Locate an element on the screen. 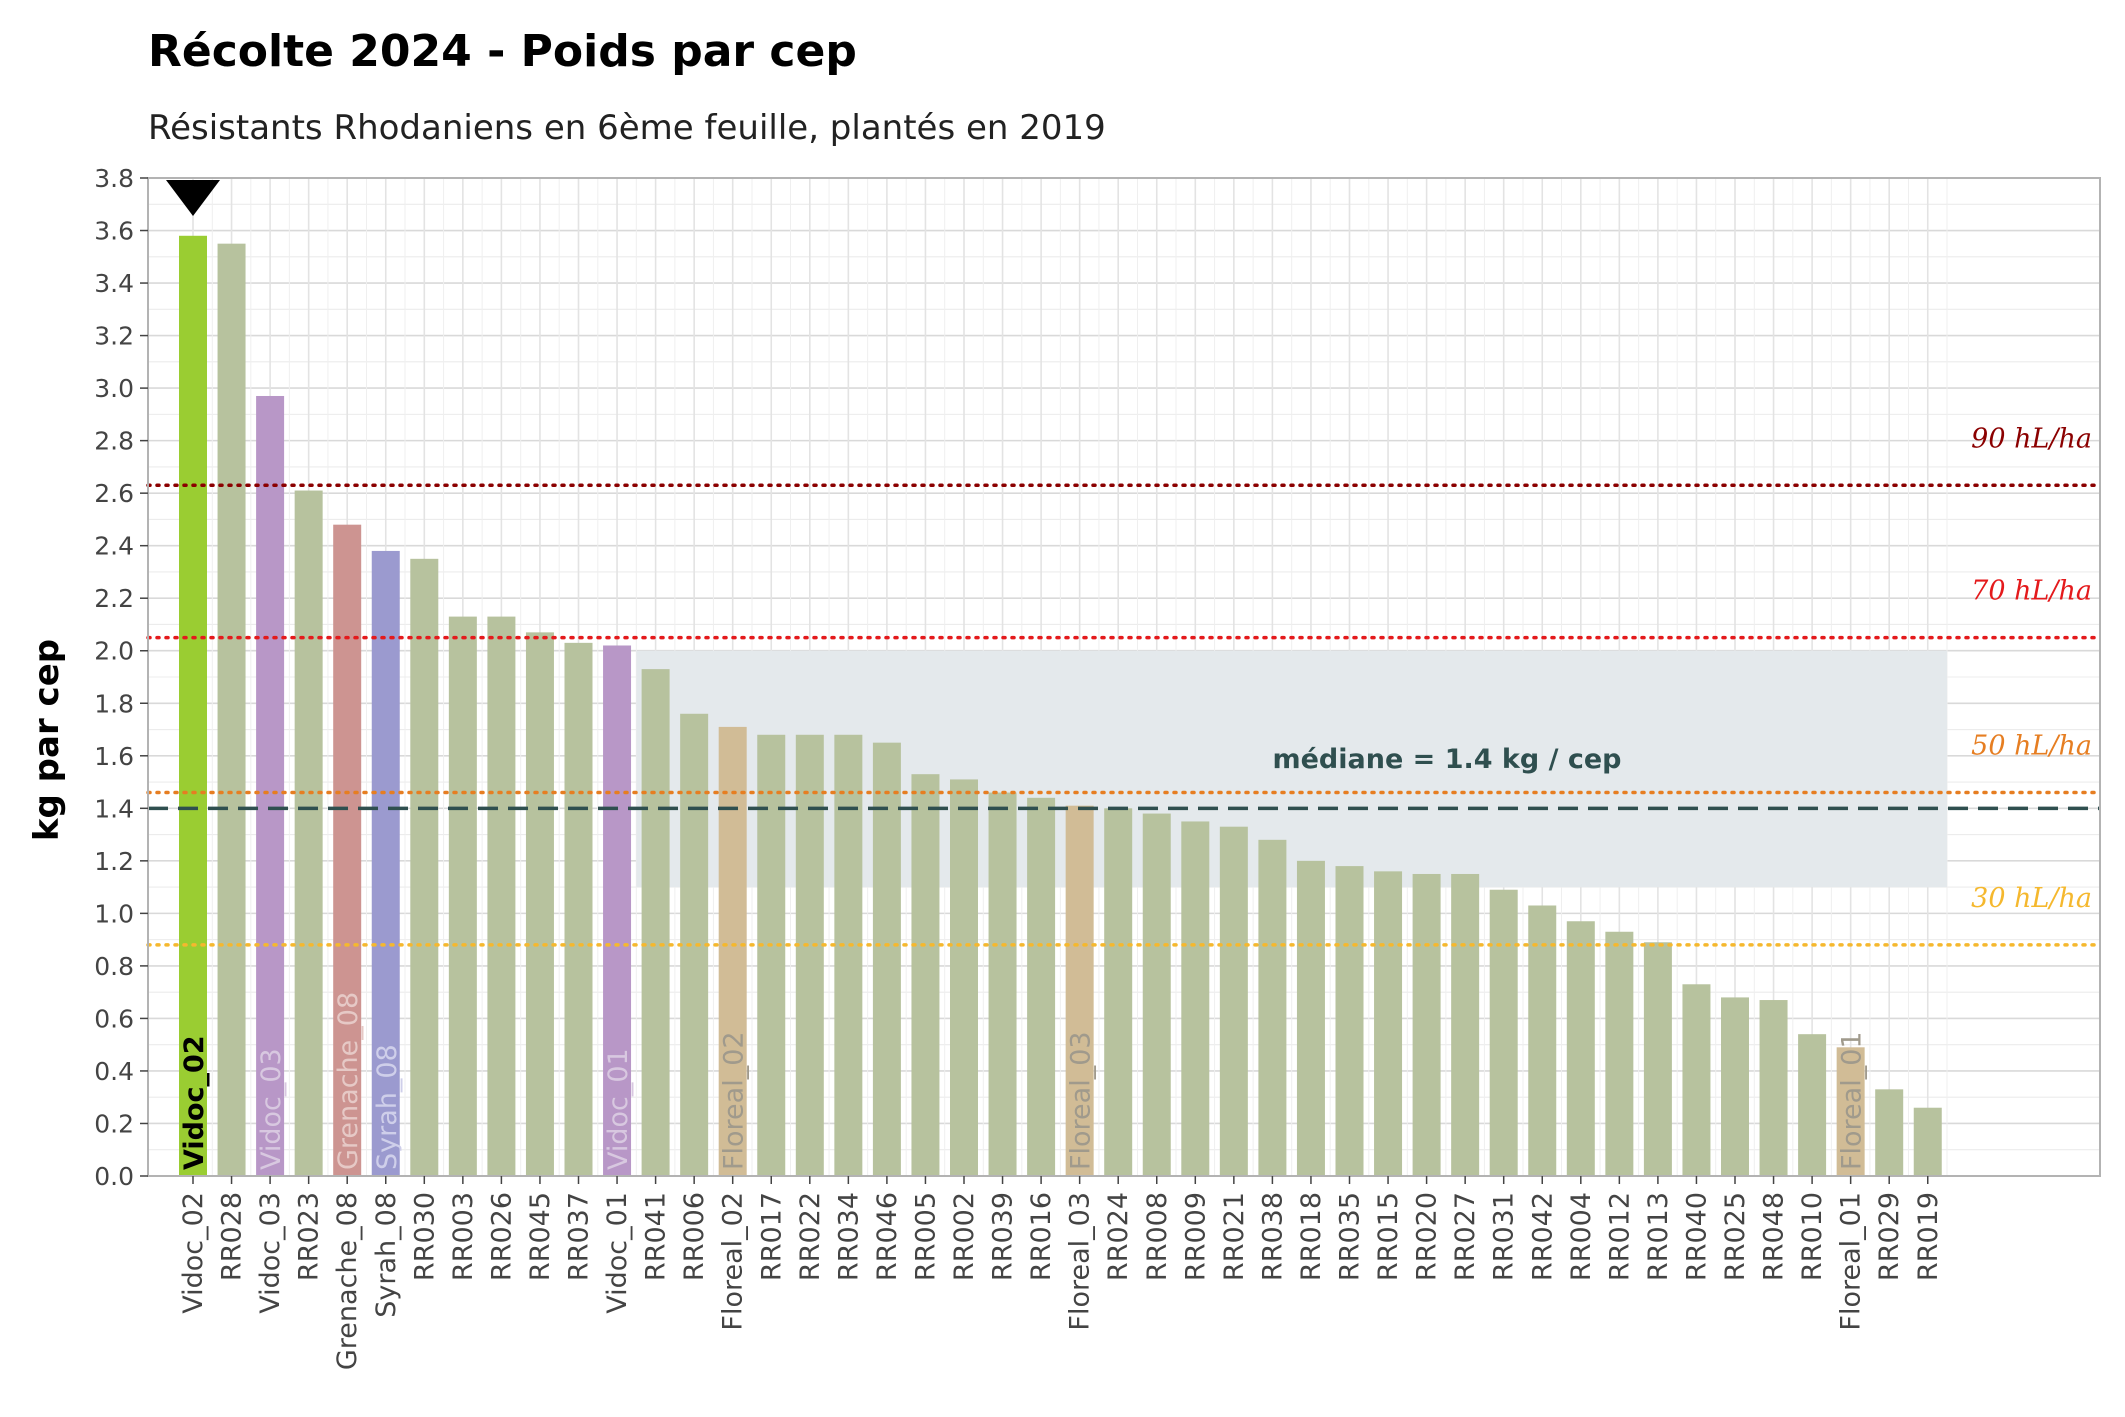  reference-line-label: 70 hL/ha is located at coordinates (2031, 591).